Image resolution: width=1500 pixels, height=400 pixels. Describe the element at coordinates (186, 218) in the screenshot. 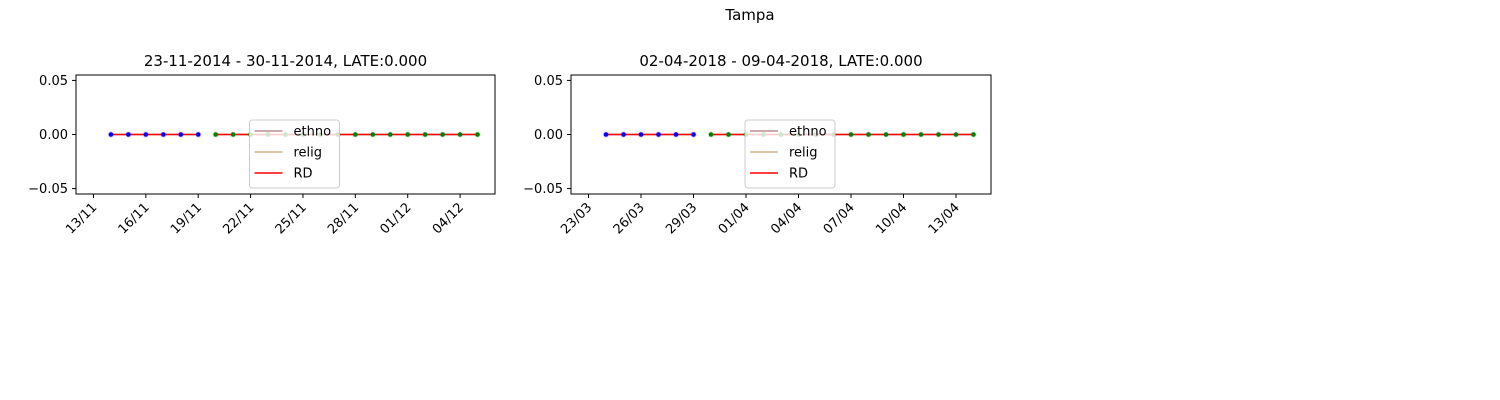

I see `x-tick-label: 19/11` at that location.